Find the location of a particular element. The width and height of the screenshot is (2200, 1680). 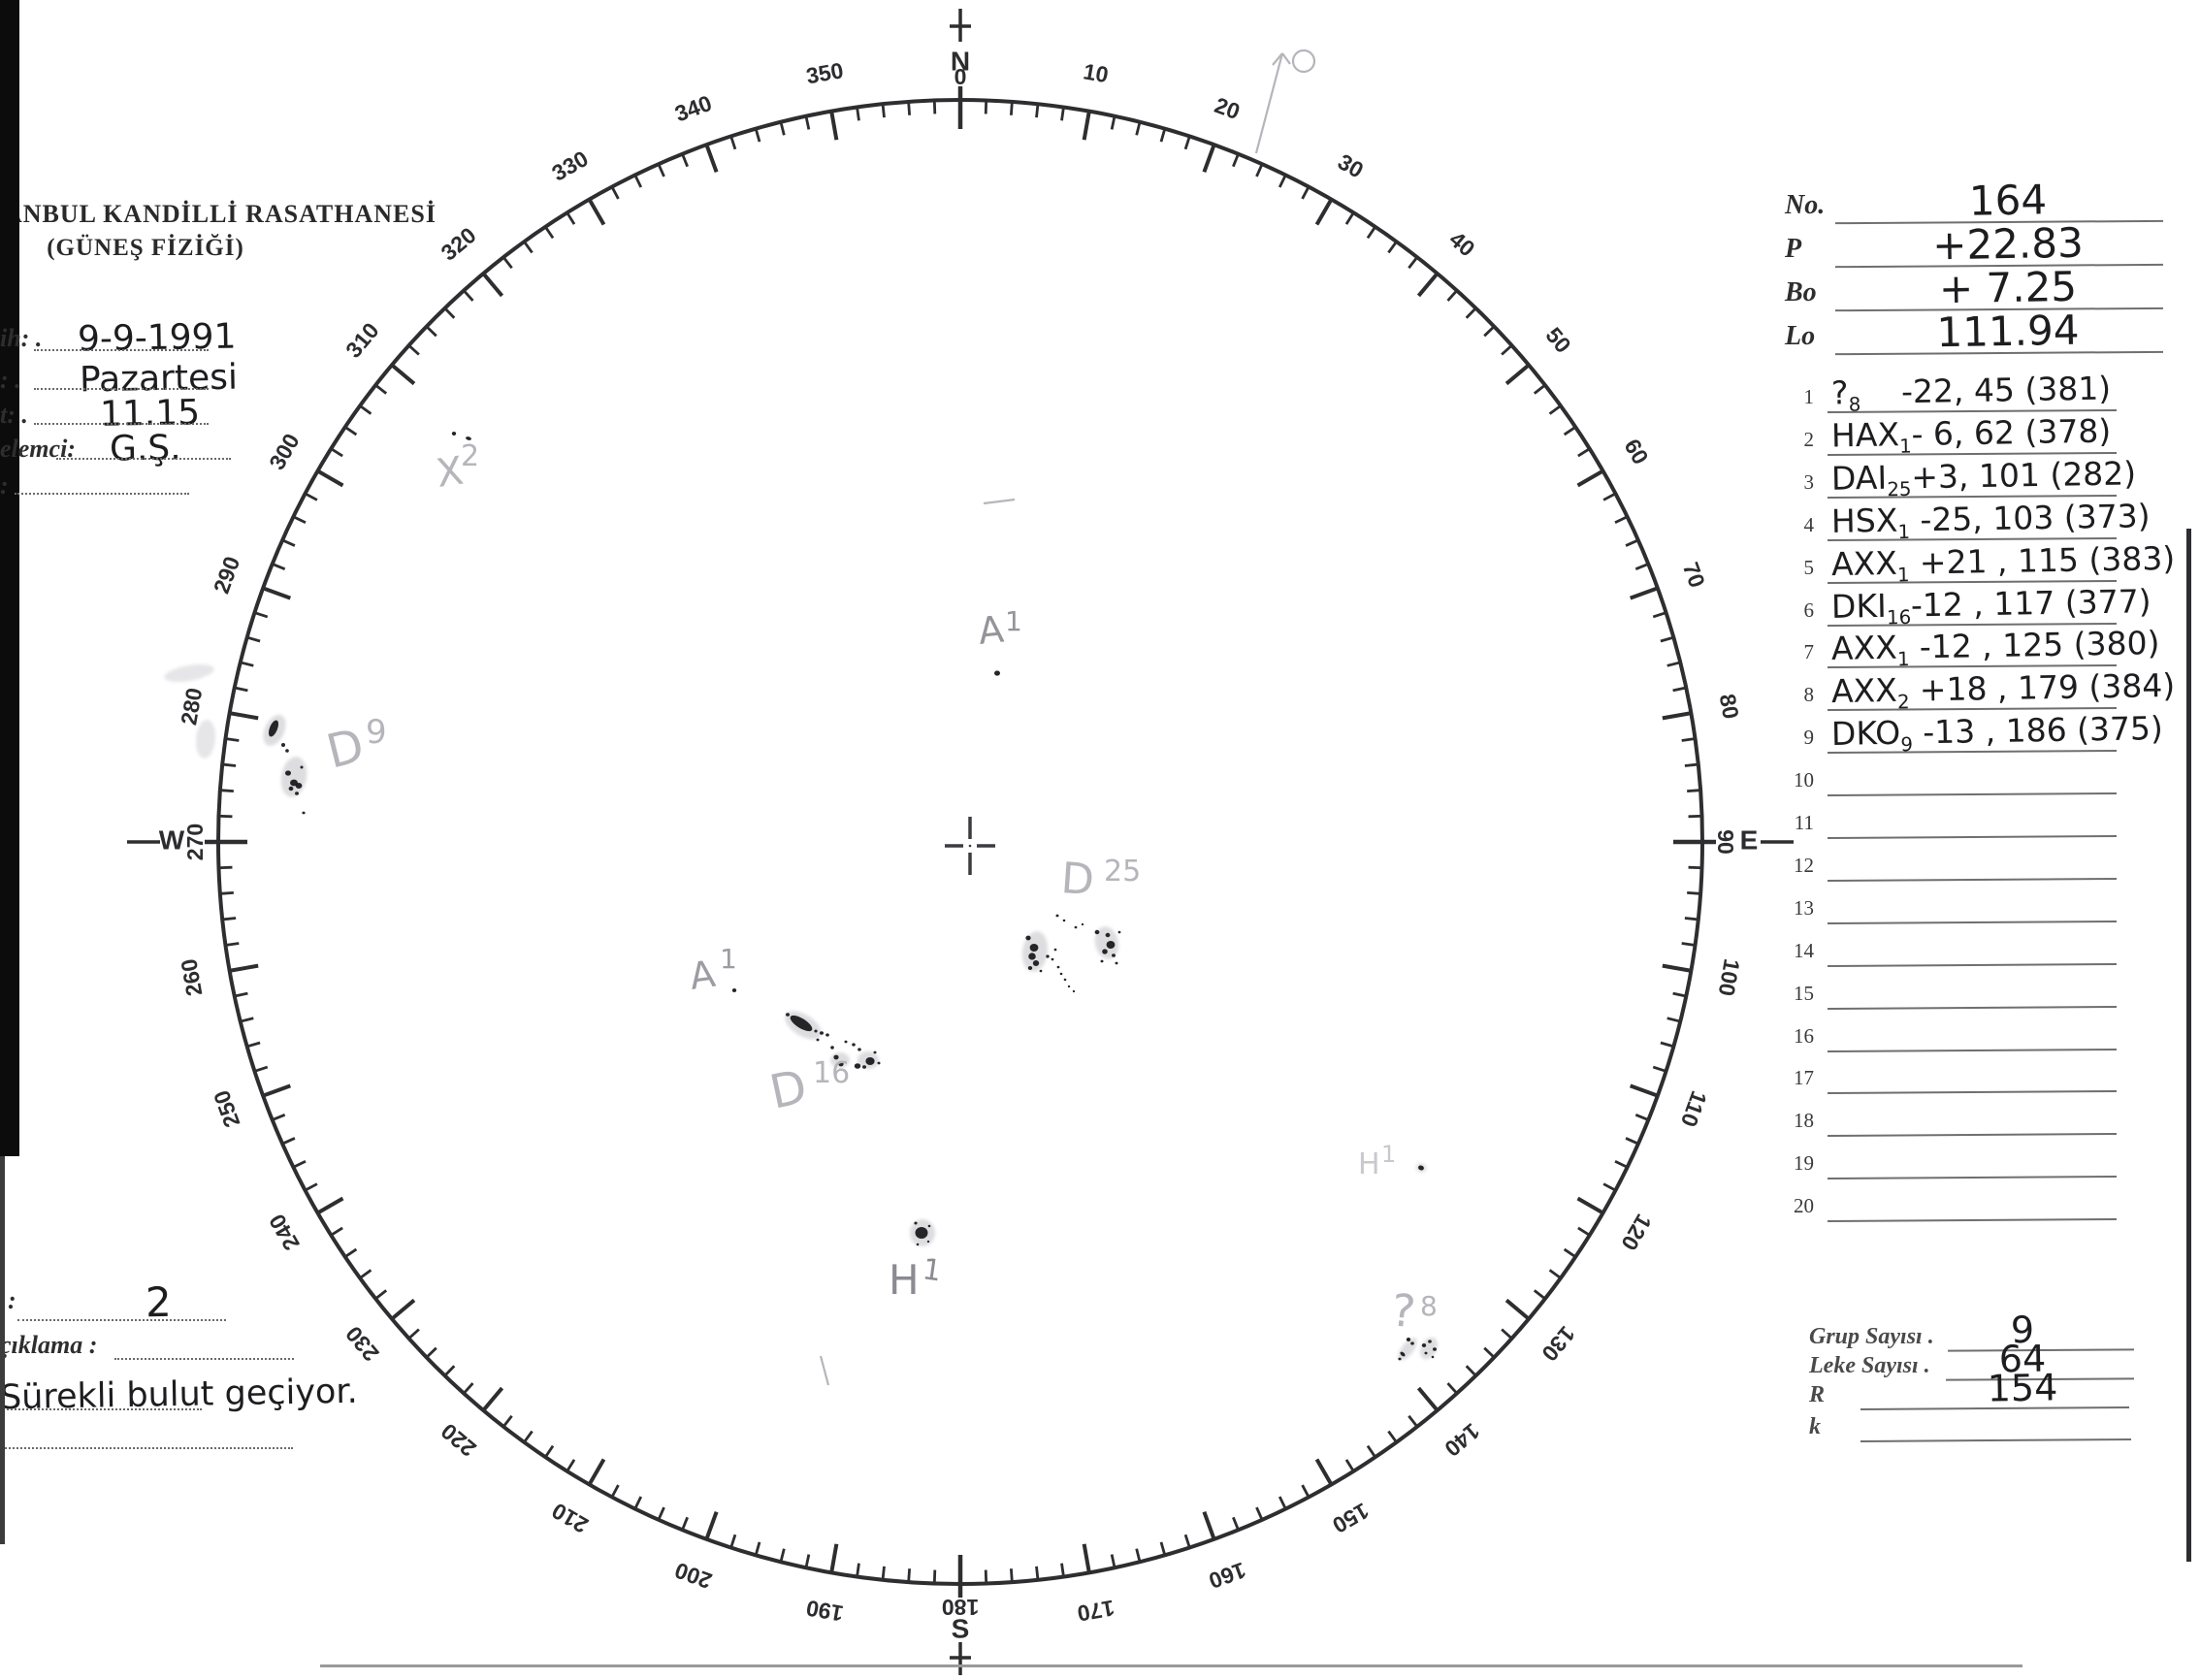

group-row-number: 9 is located at coordinates (1809, 738).